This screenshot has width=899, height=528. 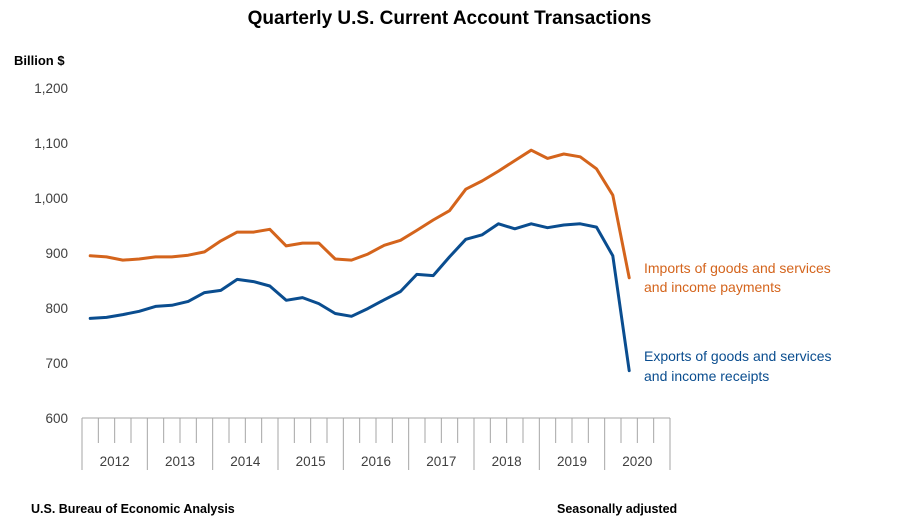 I want to click on y-tick-label: 1,200, so click(x=51, y=88).